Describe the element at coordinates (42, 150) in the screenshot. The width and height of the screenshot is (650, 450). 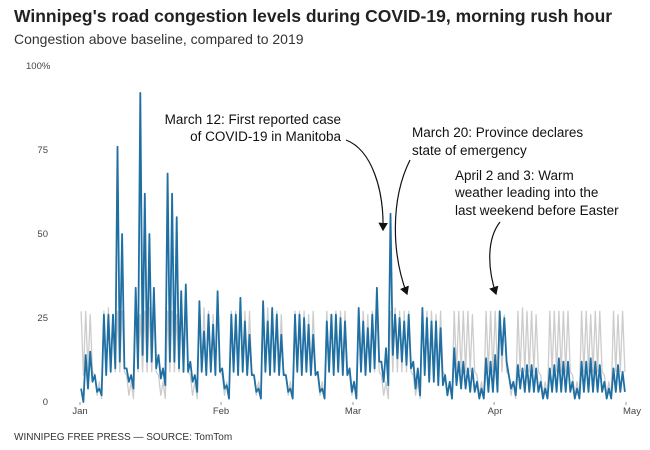
I see `y-tick-label: 75` at that location.